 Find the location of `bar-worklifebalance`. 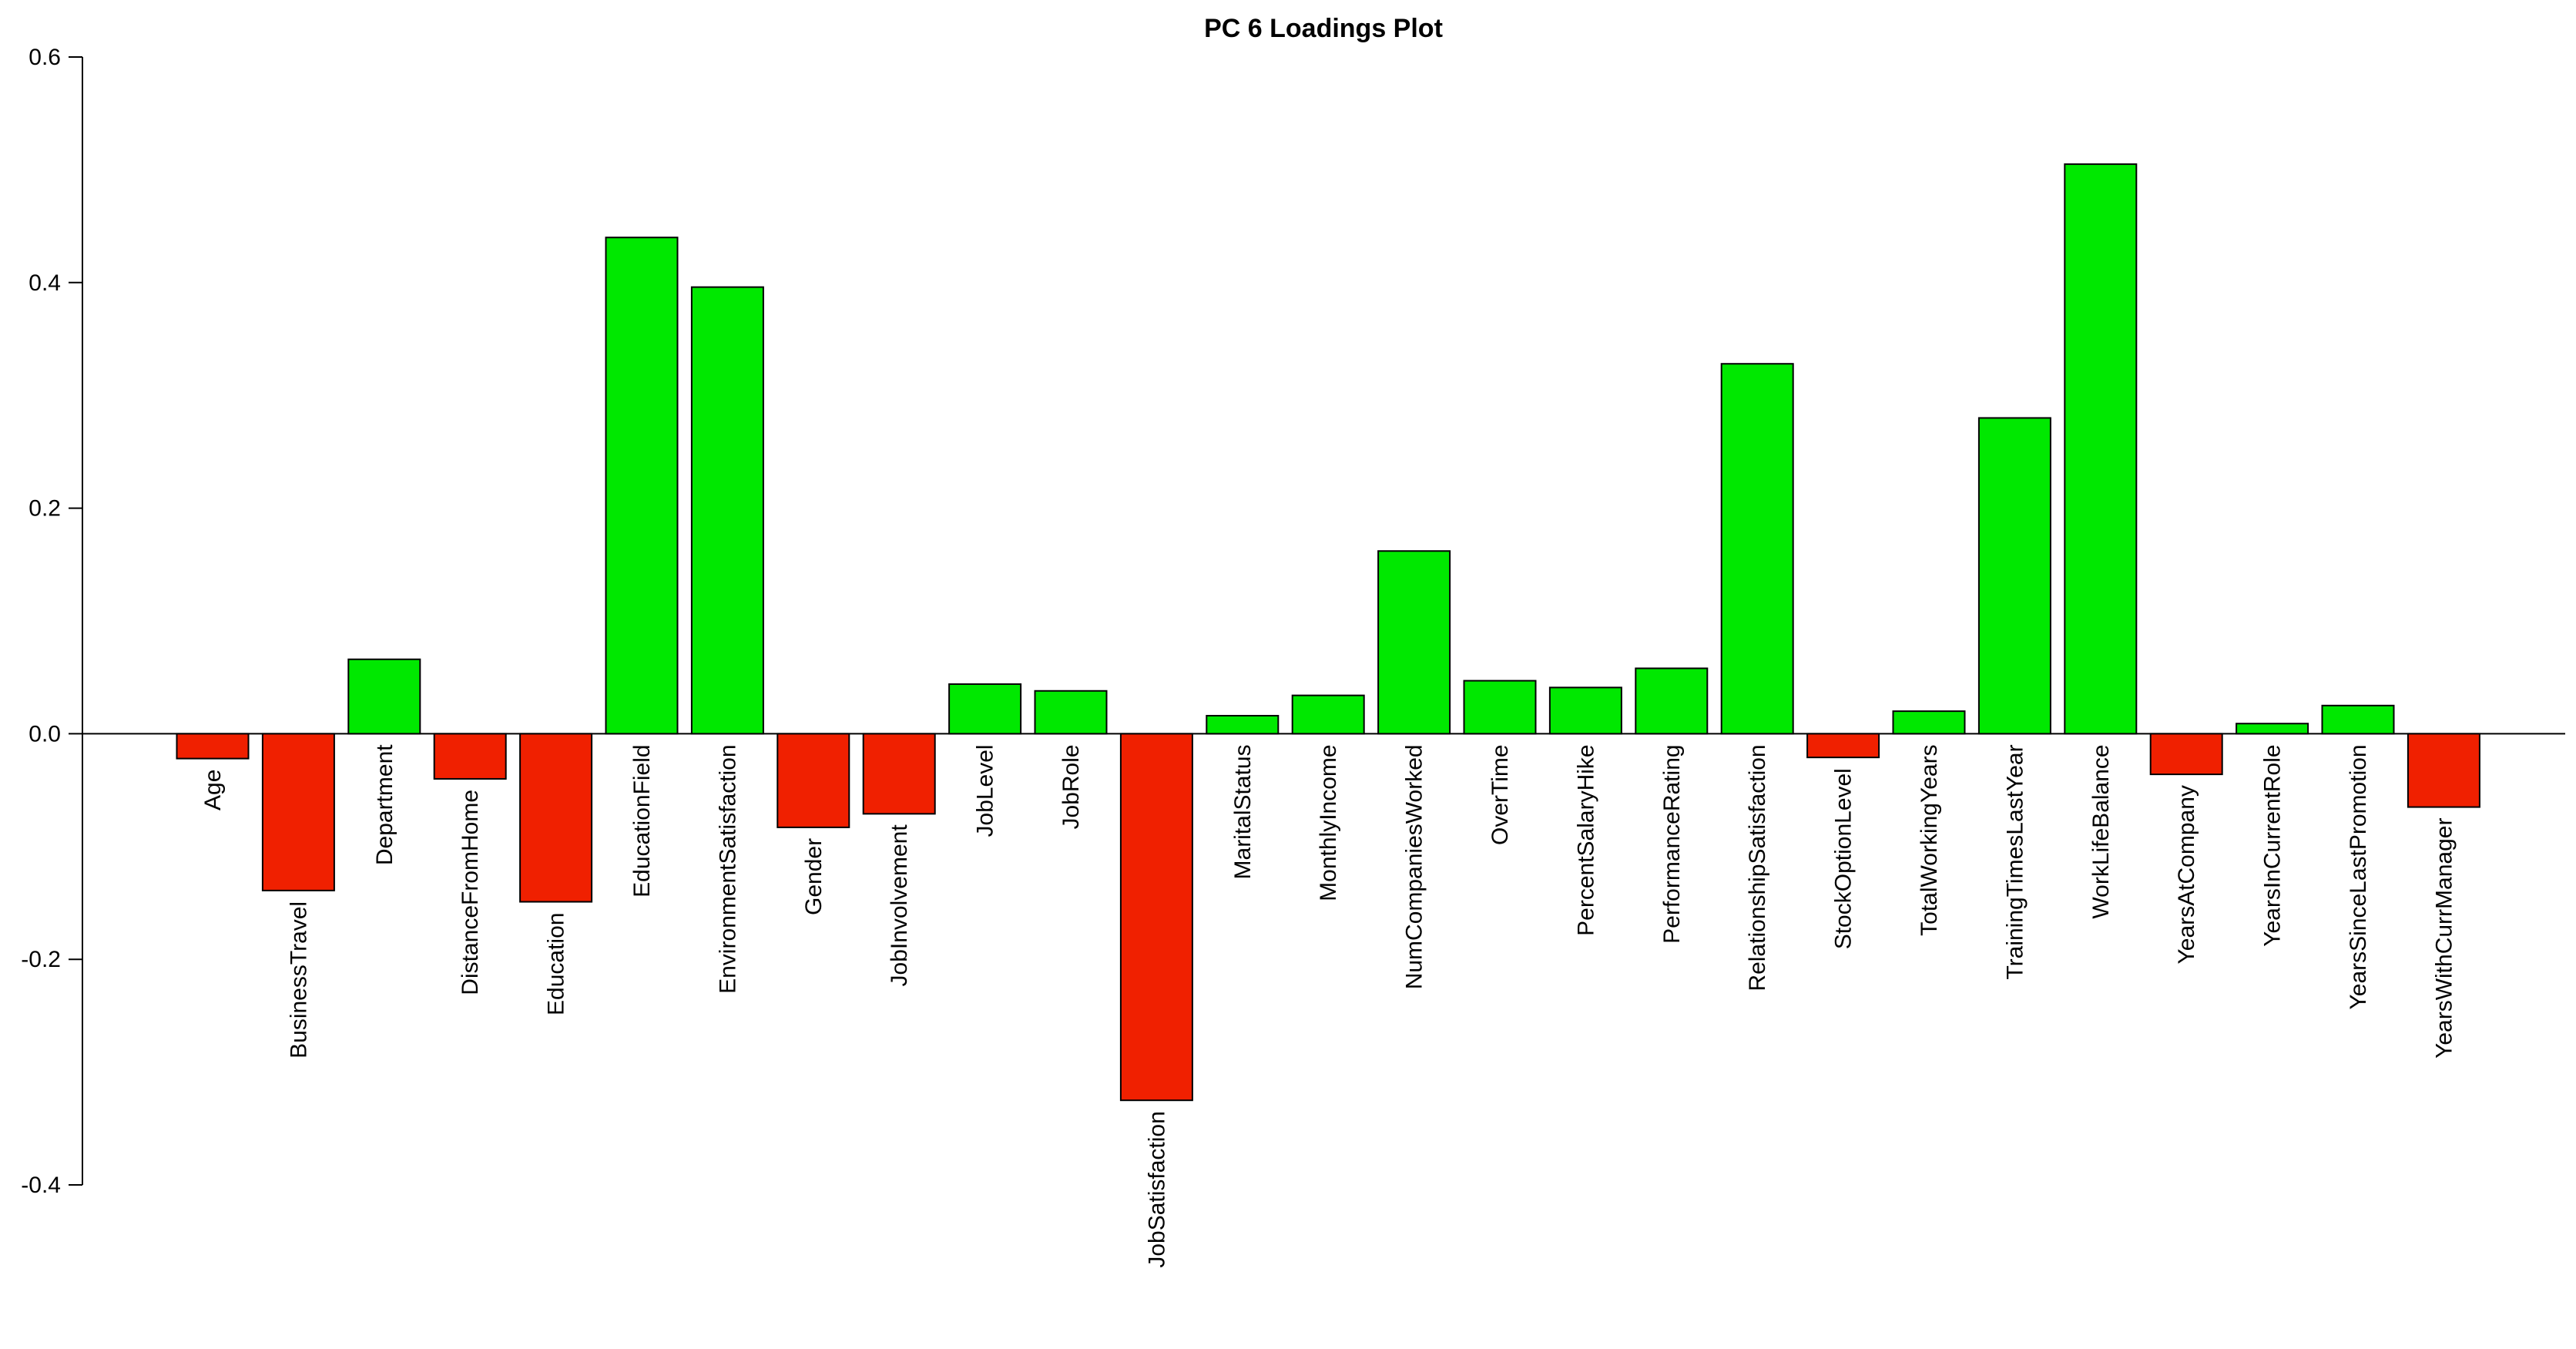

bar-worklifebalance is located at coordinates (2101, 449).